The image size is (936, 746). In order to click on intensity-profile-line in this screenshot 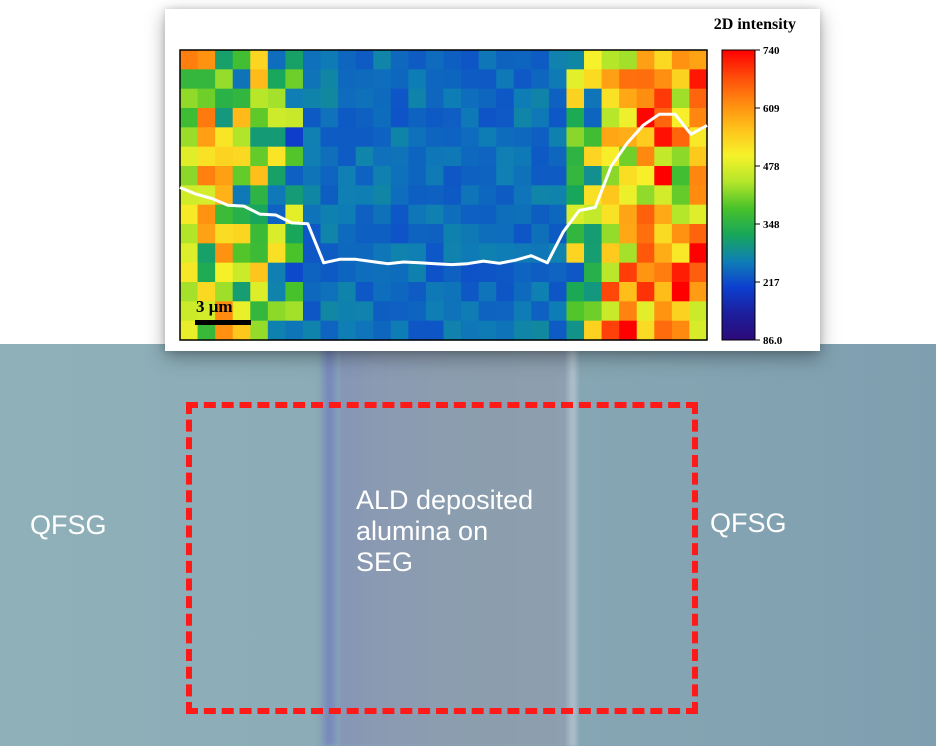, I will do `click(443, 189)`.